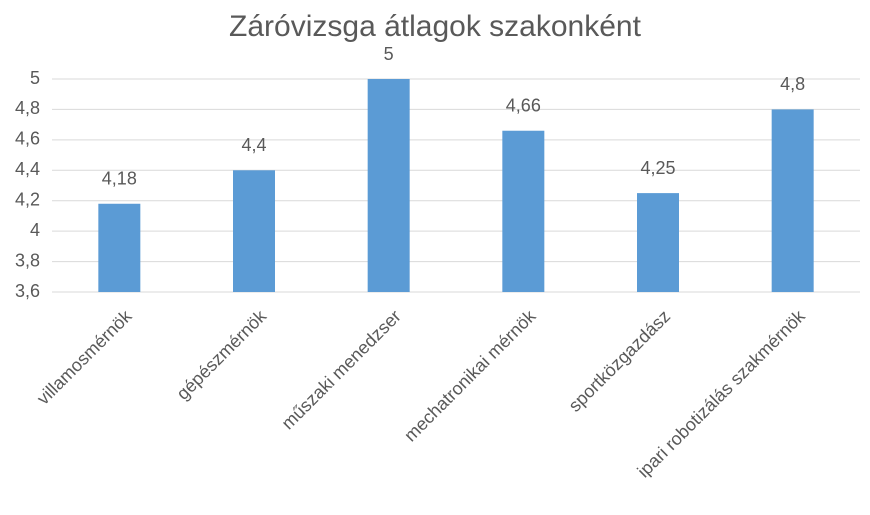 This screenshot has width=870, height=515. Describe the element at coordinates (657, 168) in the screenshot. I see `data-label: 4,25` at that location.